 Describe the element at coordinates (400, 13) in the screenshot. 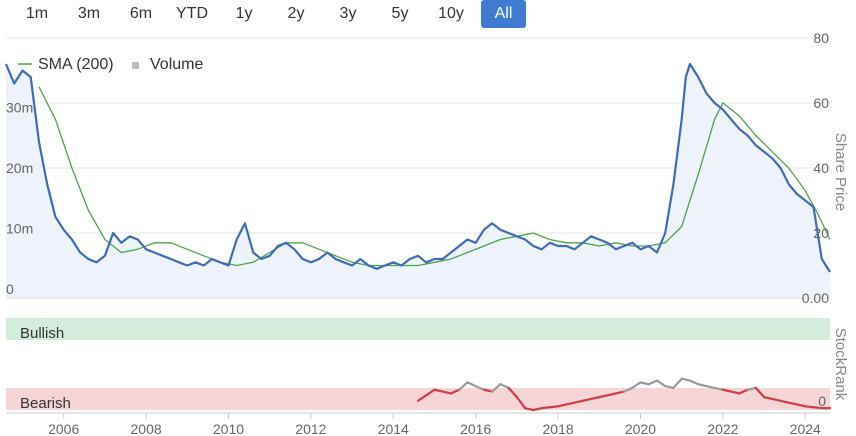

I see `range-button-5y: 5y` at that location.